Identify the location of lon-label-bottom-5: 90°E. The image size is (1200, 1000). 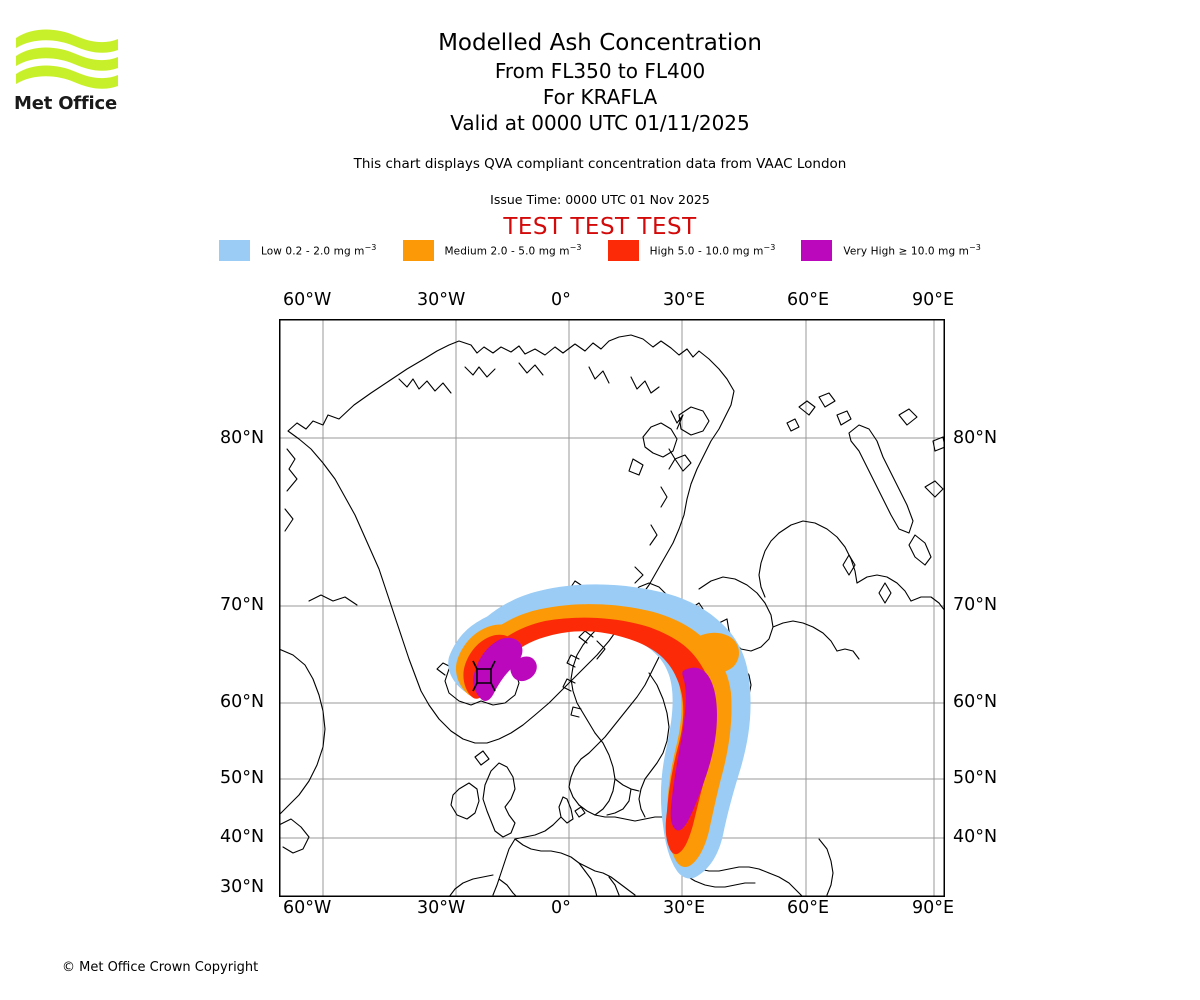
(933, 908).